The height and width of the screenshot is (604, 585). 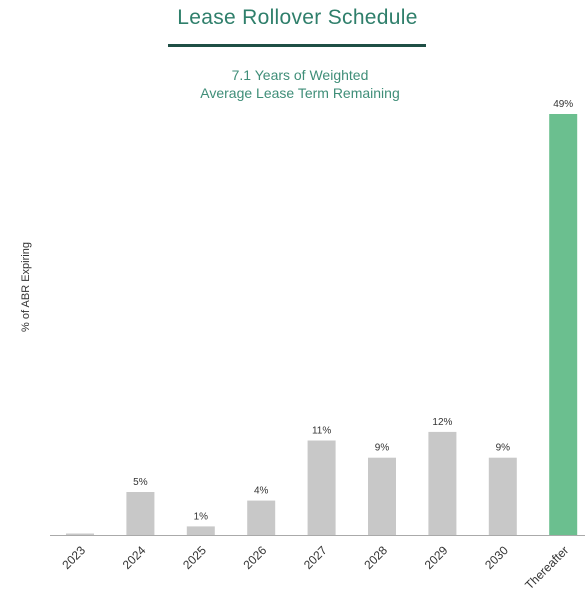 I want to click on bar-2023, so click(x=80, y=534).